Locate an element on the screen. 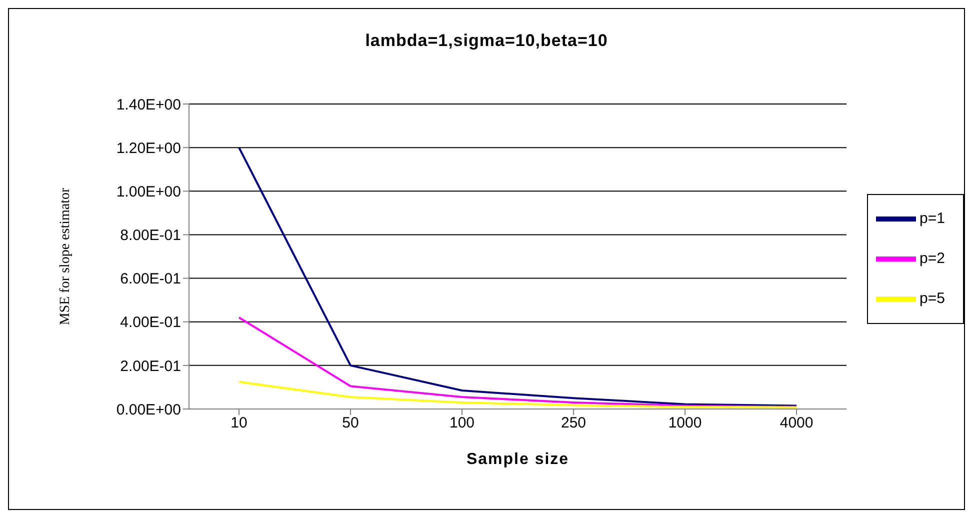 The width and height of the screenshot is (977, 517). x-tick-label: 250 is located at coordinates (573, 423).